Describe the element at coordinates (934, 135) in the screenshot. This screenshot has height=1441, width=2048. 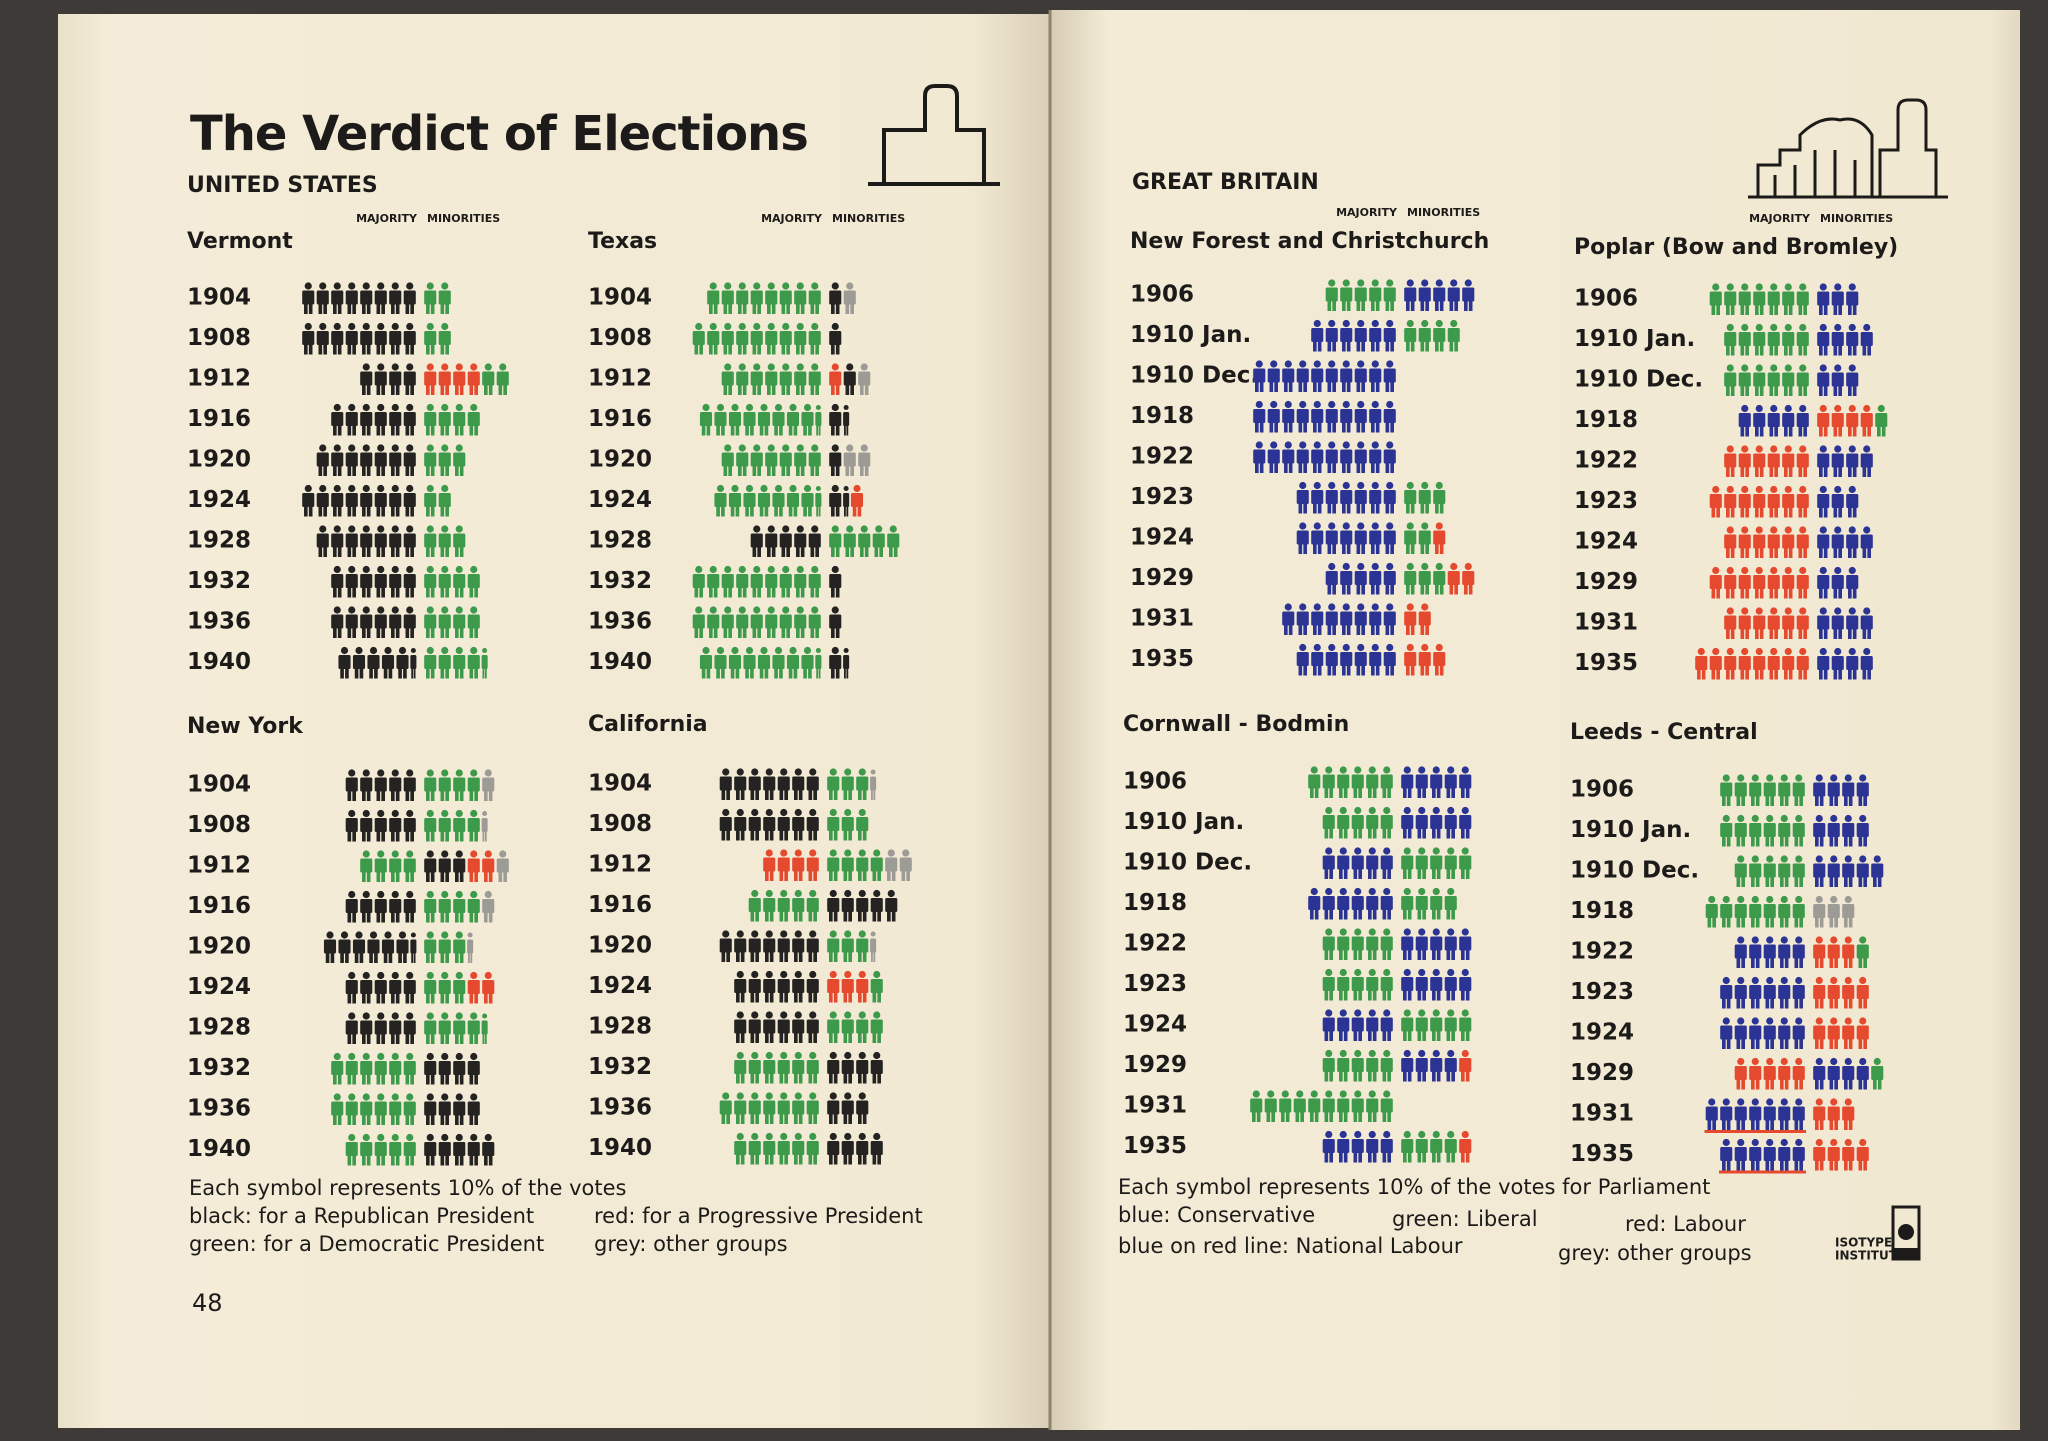
I see `ballot-icon` at that location.